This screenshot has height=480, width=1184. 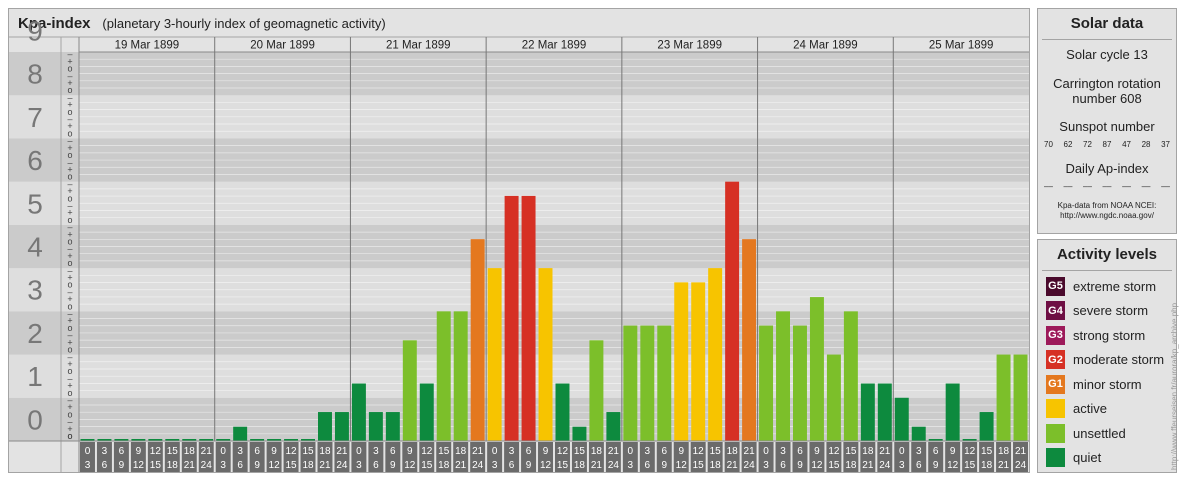 What do you see at coordinates (1090, 409) in the screenshot?
I see `level-label: active` at bounding box center [1090, 409].